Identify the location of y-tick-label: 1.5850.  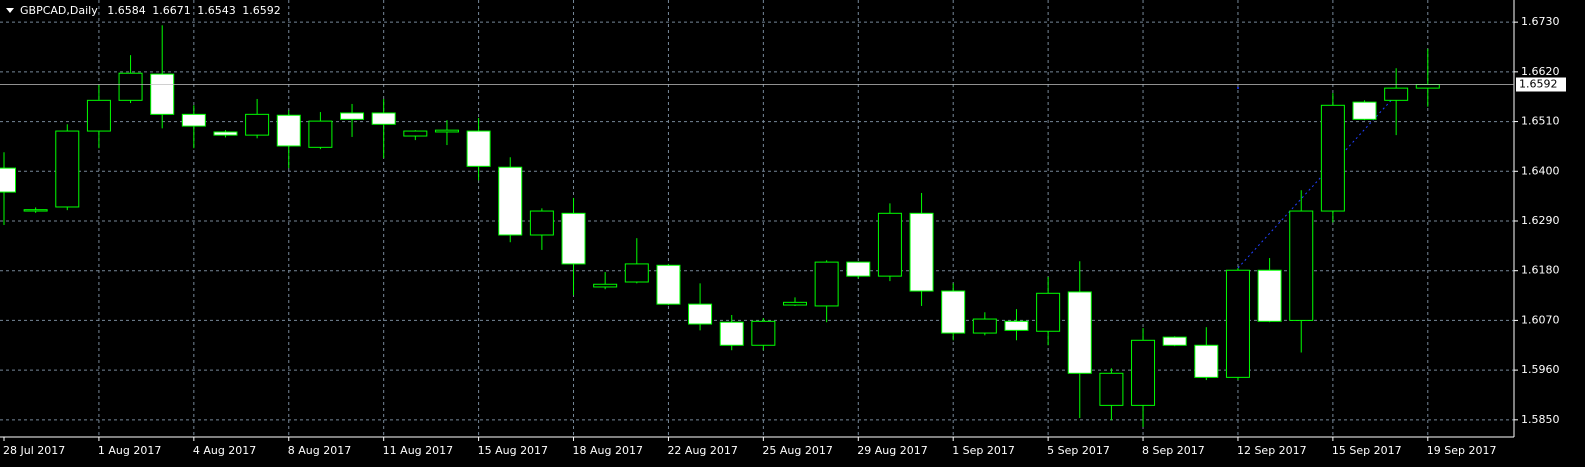
(1540, 419).